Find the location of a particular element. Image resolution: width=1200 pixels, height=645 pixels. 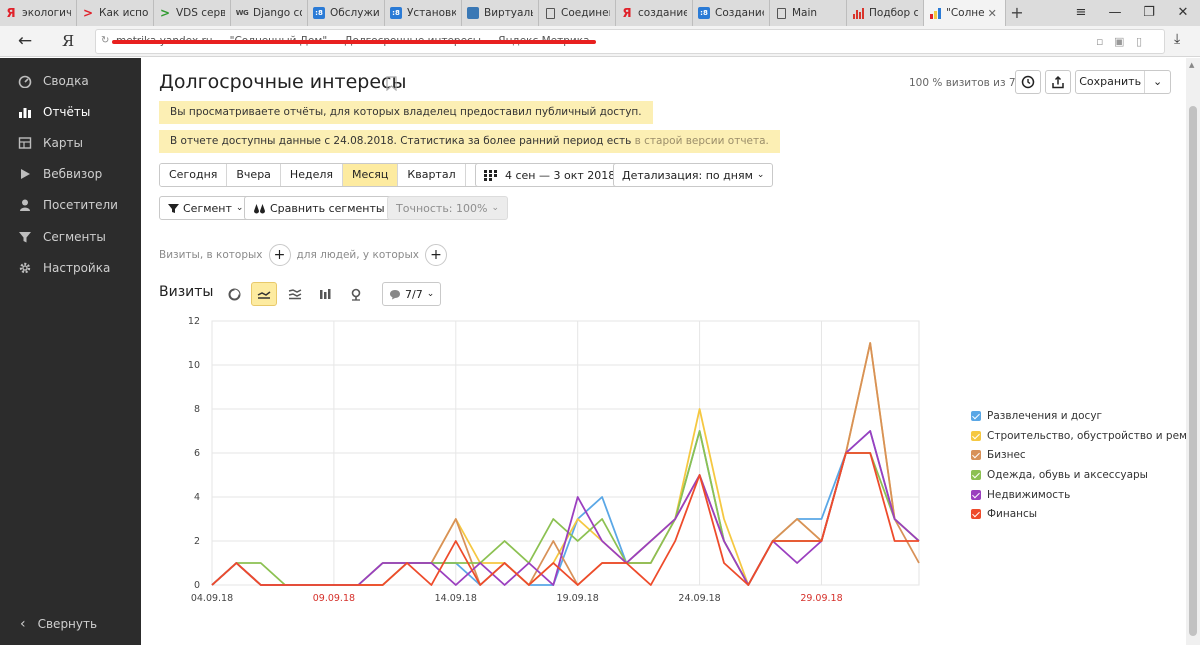

legend-item: Одежда, обувь и аксессуары is located at coordinates (1085, 475).